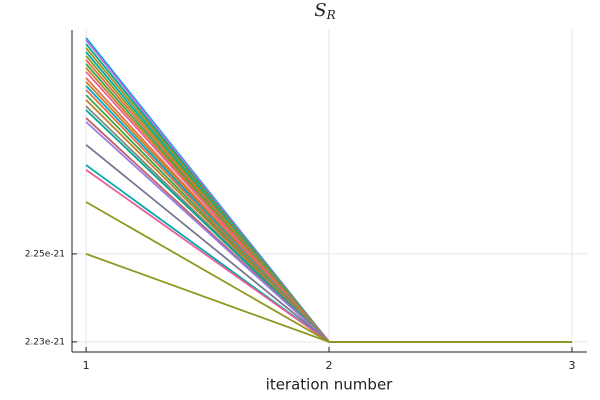 The height and width of the screenshot is (400, 600). Describe the element at coordinates (45, 342) in the screenshot. I see `y-tick-label: 2.23e-21` at that location.